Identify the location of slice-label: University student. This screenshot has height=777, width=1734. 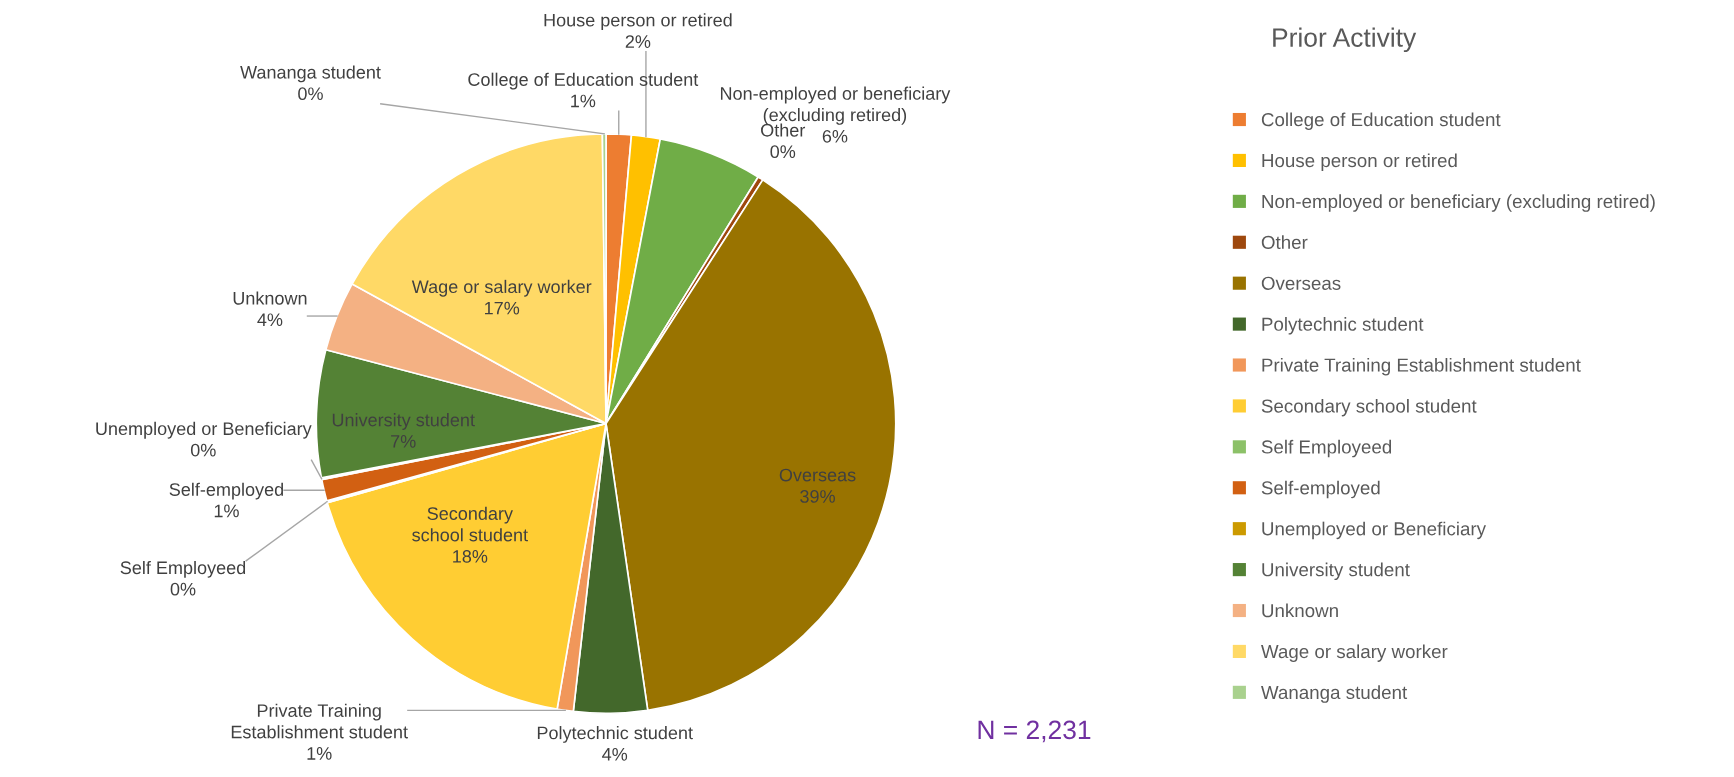
(403, 421).